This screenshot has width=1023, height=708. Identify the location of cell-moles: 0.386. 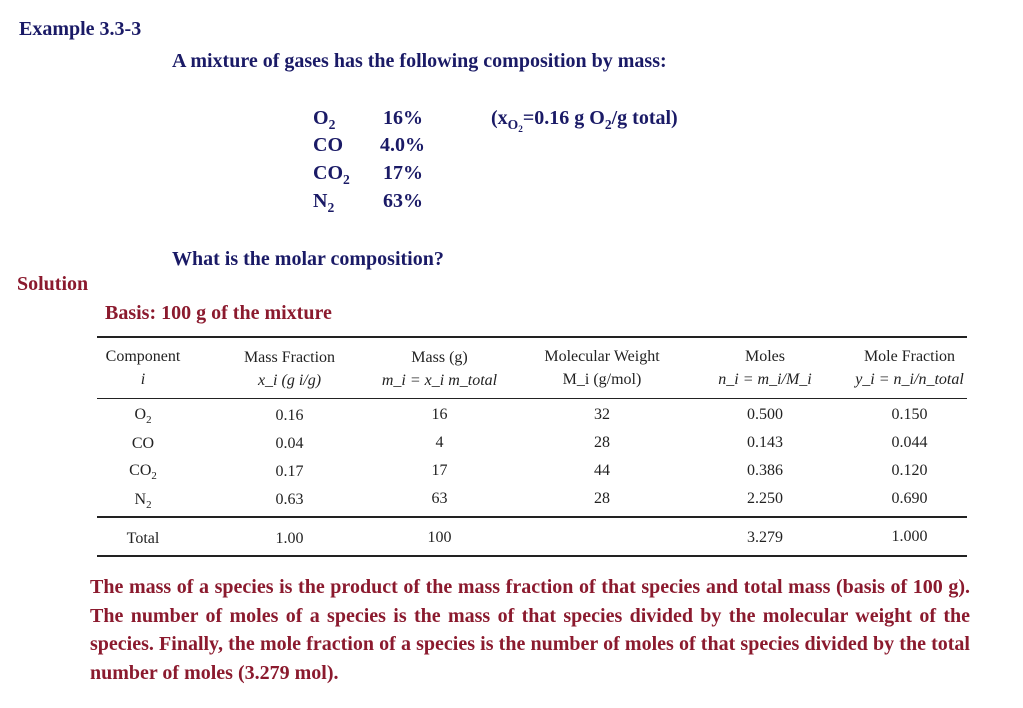
(765, 470).